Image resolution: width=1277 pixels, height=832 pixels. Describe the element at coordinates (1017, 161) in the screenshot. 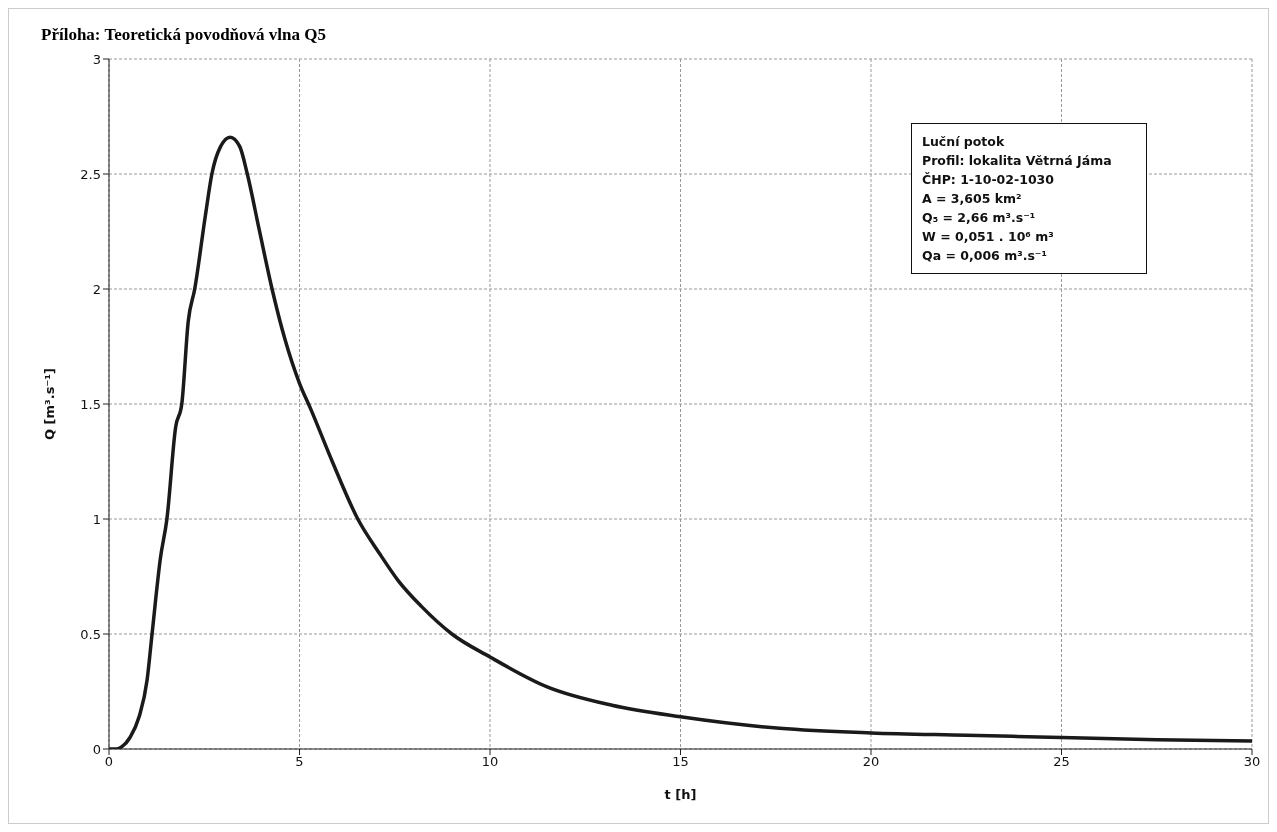

I see `annotation: Profil: lokalita Větrná Jáma` at that location.